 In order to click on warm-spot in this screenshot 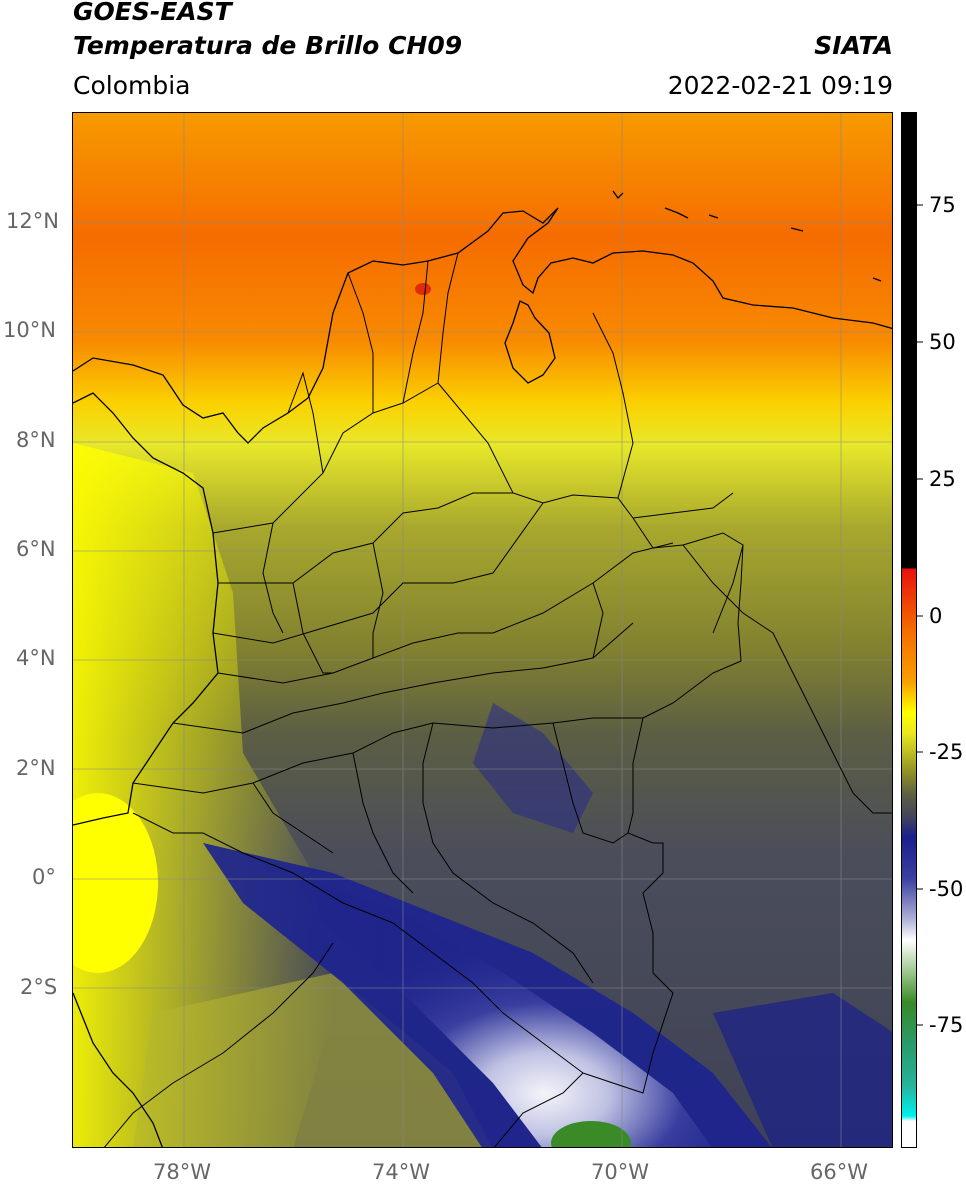, I will do `click(423, 289)`.